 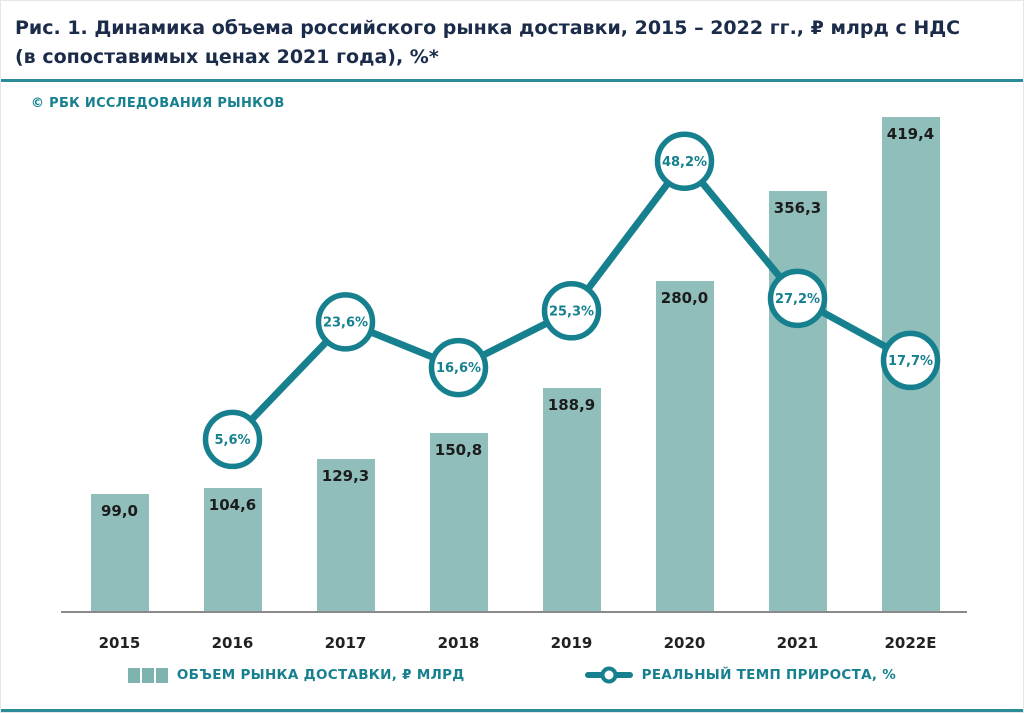 What do you see at coordinates (571, 405) in the screenshot?
I see `bar-value-label: 188,9` at bounding box center [571, 405].